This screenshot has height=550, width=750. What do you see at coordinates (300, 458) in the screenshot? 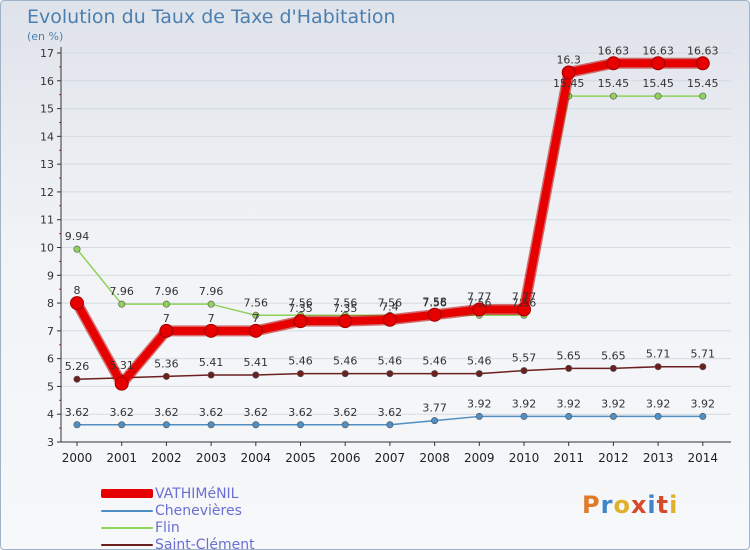
I see `x-tick-label: 2005` at bounding box center [300, 458].